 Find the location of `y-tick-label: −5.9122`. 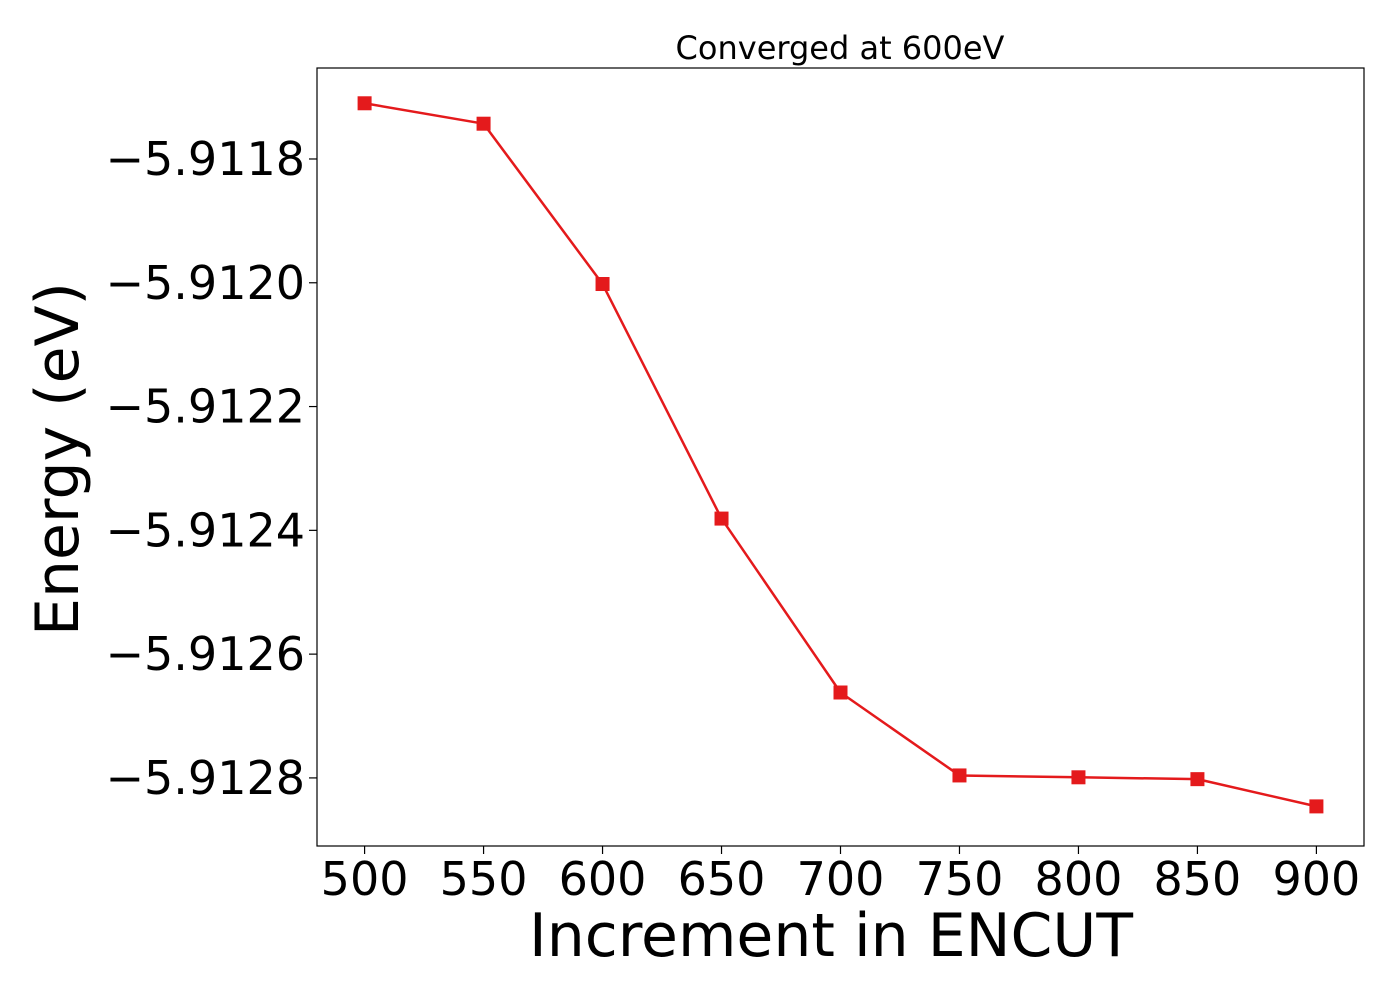

y-tick-label: −5.9122 is located at coordinates (206, 407).